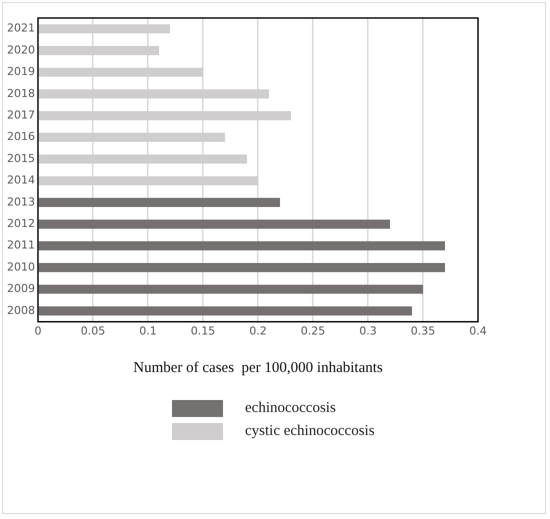  Describe the element at coordinates (20, 93) in the screenshot. I see `y-tick-label: 2018` at that location.